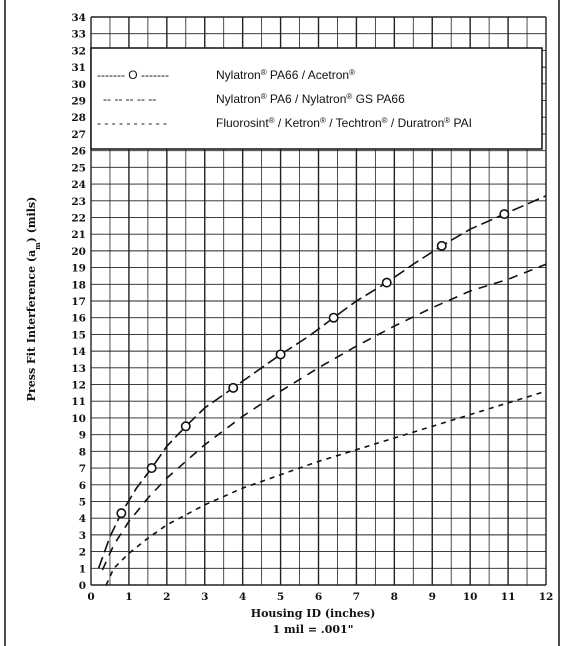 The height and width of the screenshot is (646, 569). I want to click on y-tick-label: 5, so click(82, 502).